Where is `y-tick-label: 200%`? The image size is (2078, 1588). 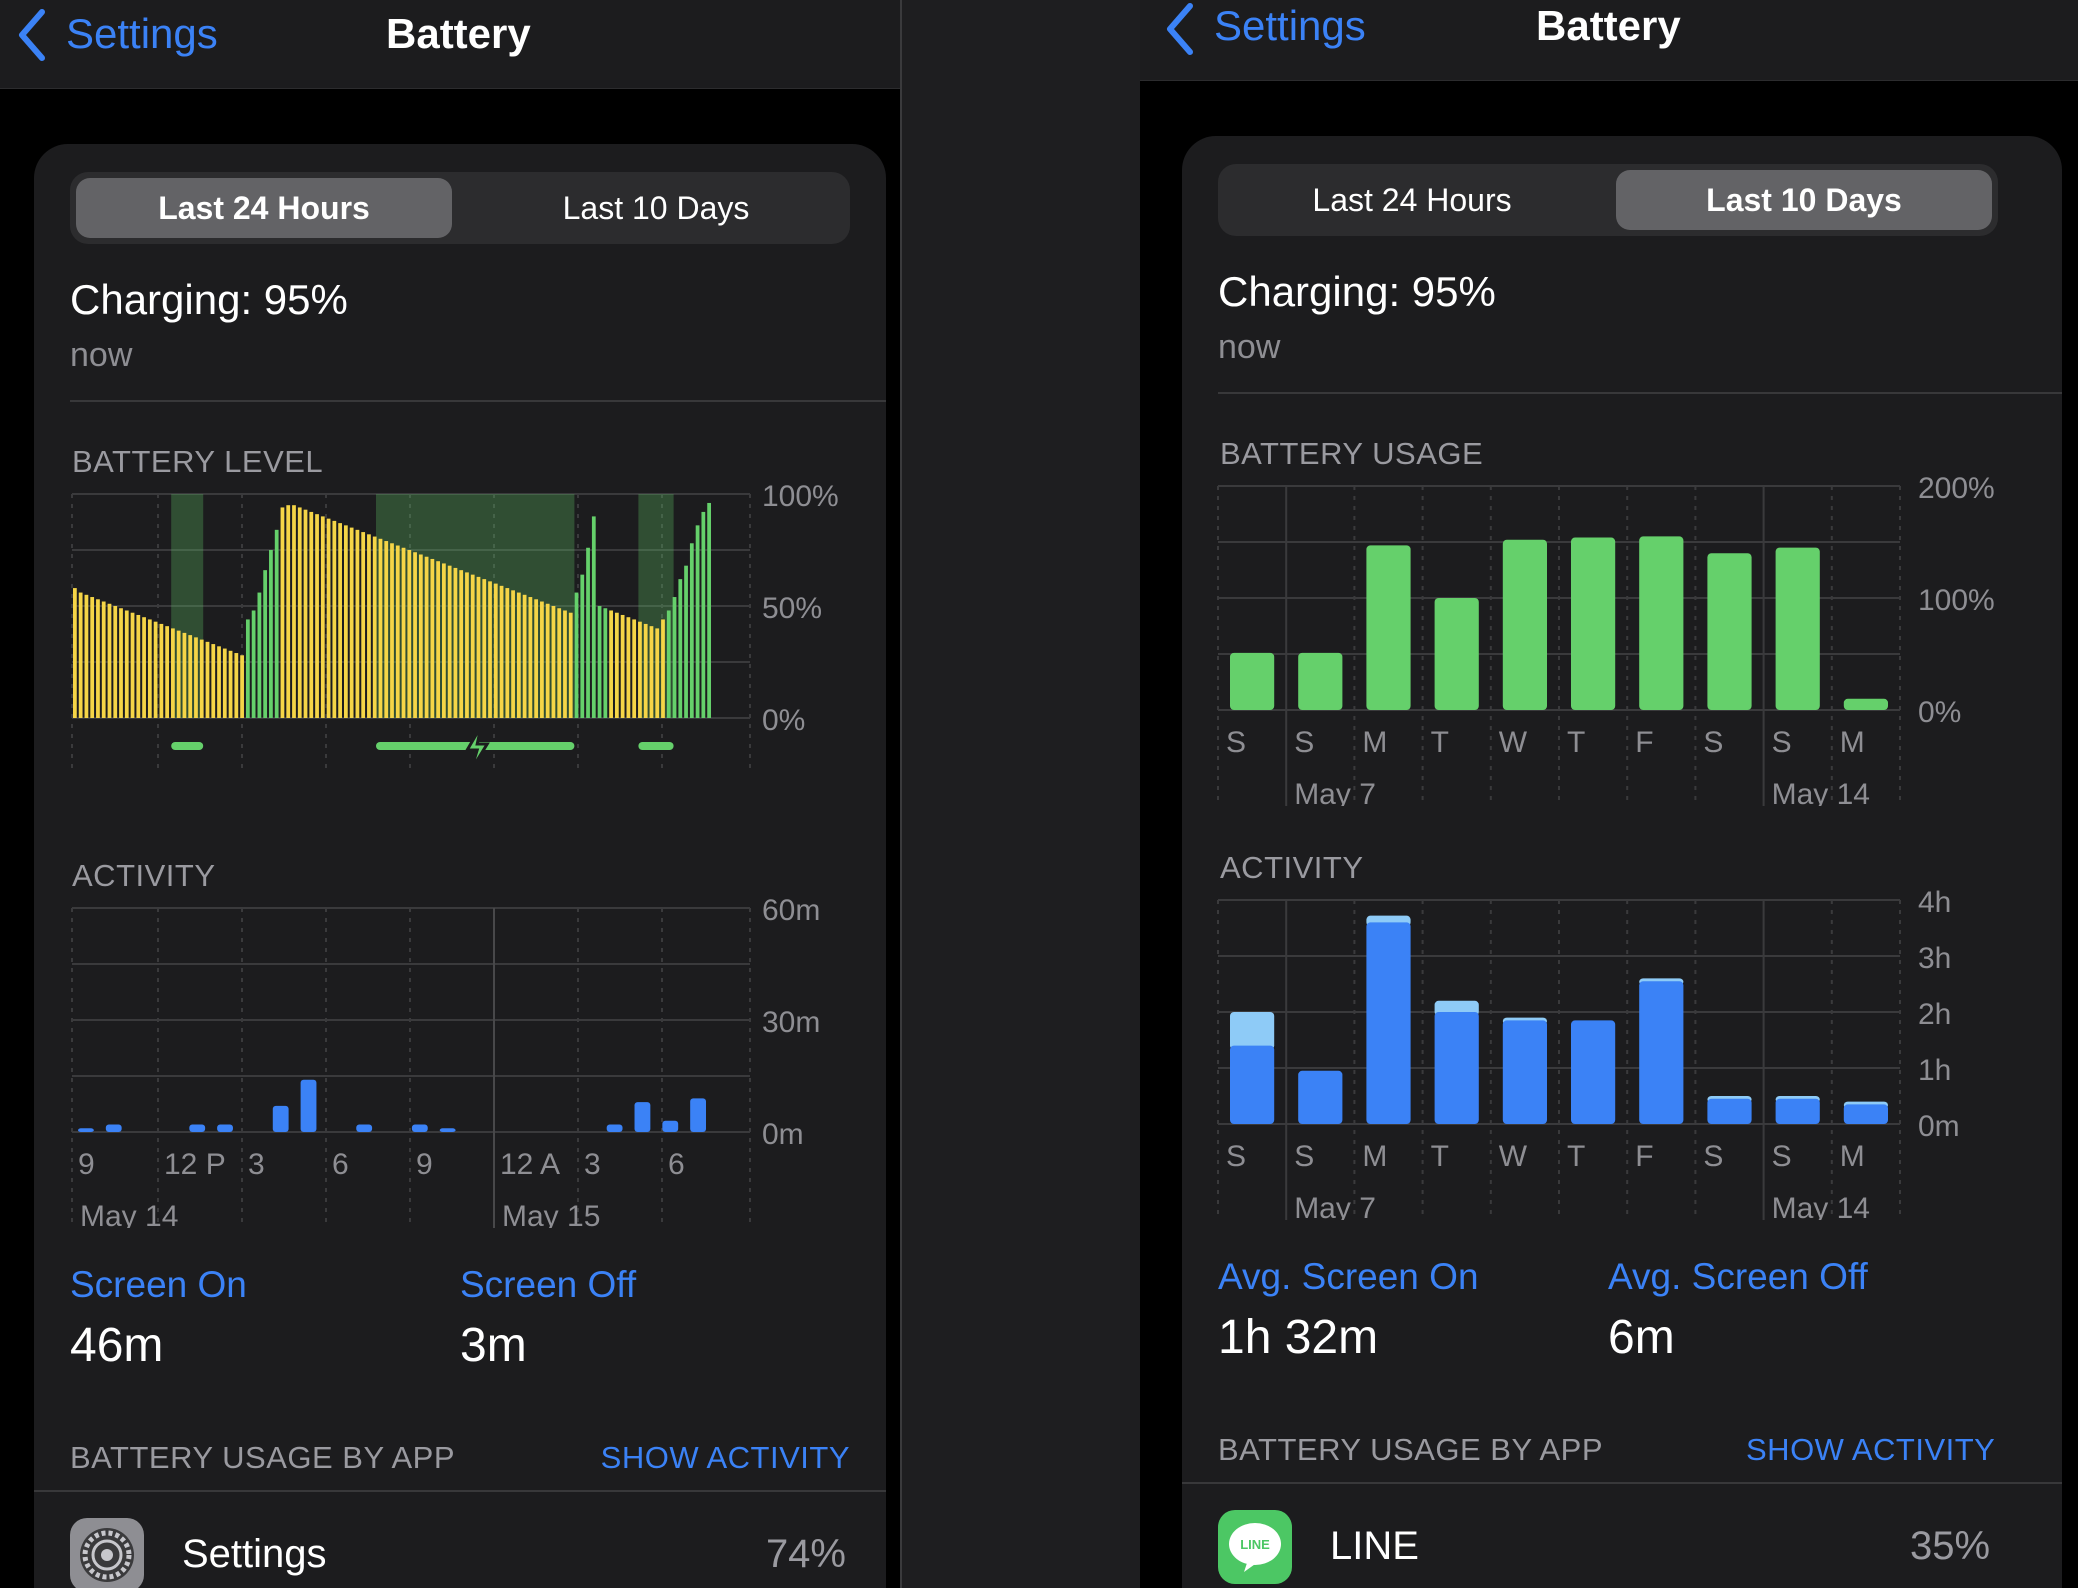
y-tick-label: 200% is located at coordinates (1956, 488).